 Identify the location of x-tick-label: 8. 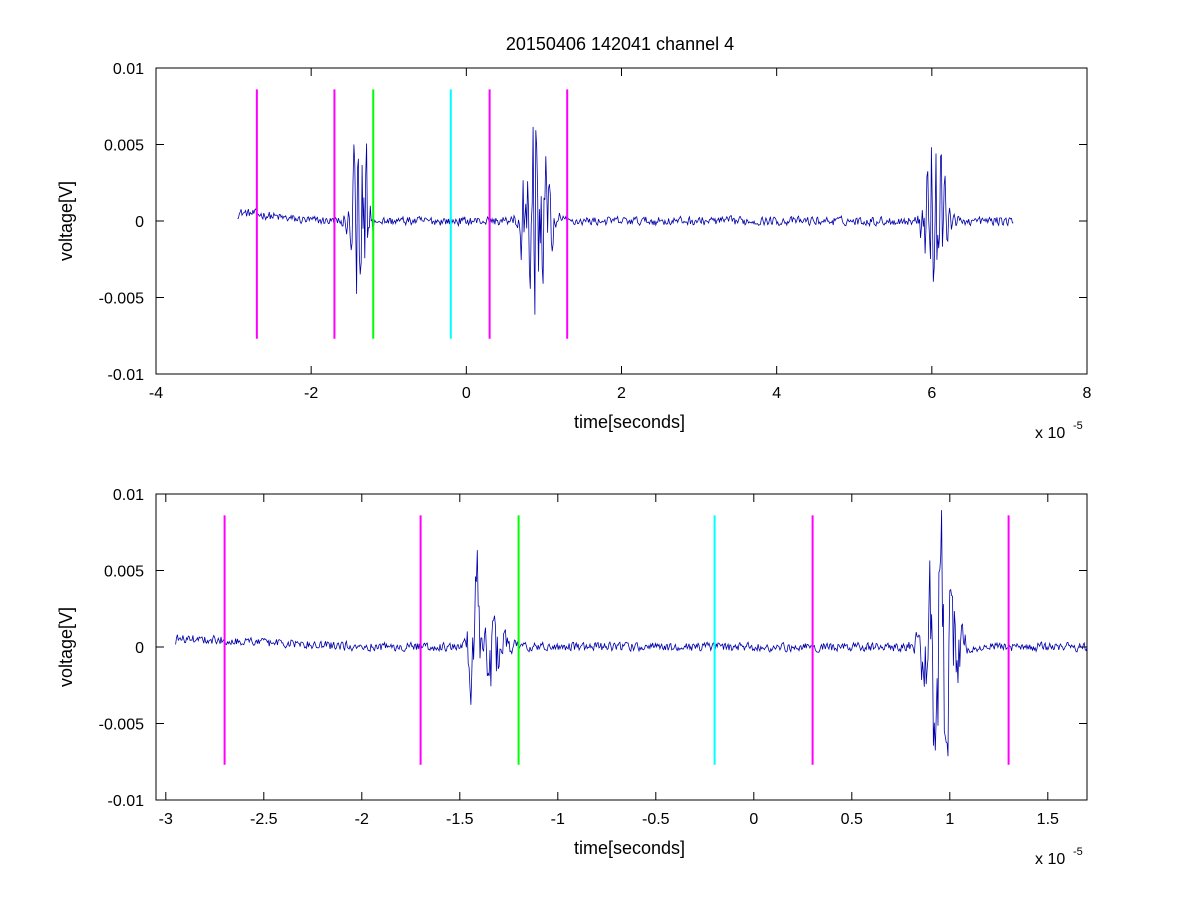
(1087, 393).